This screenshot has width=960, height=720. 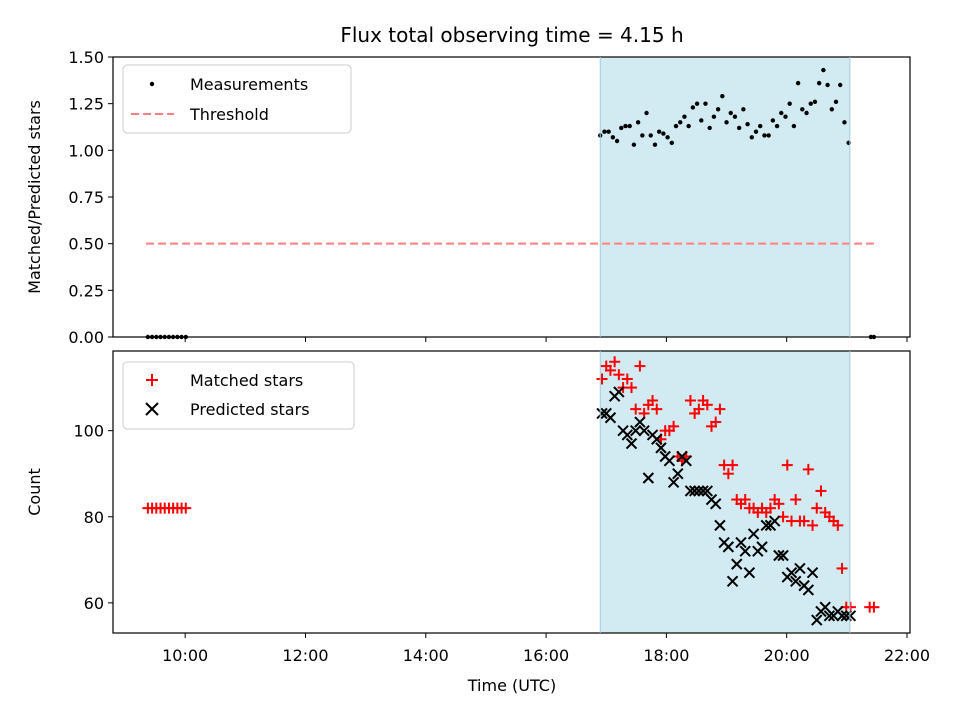 I want to click on top-x-ticks, so click(x=546, y=339).